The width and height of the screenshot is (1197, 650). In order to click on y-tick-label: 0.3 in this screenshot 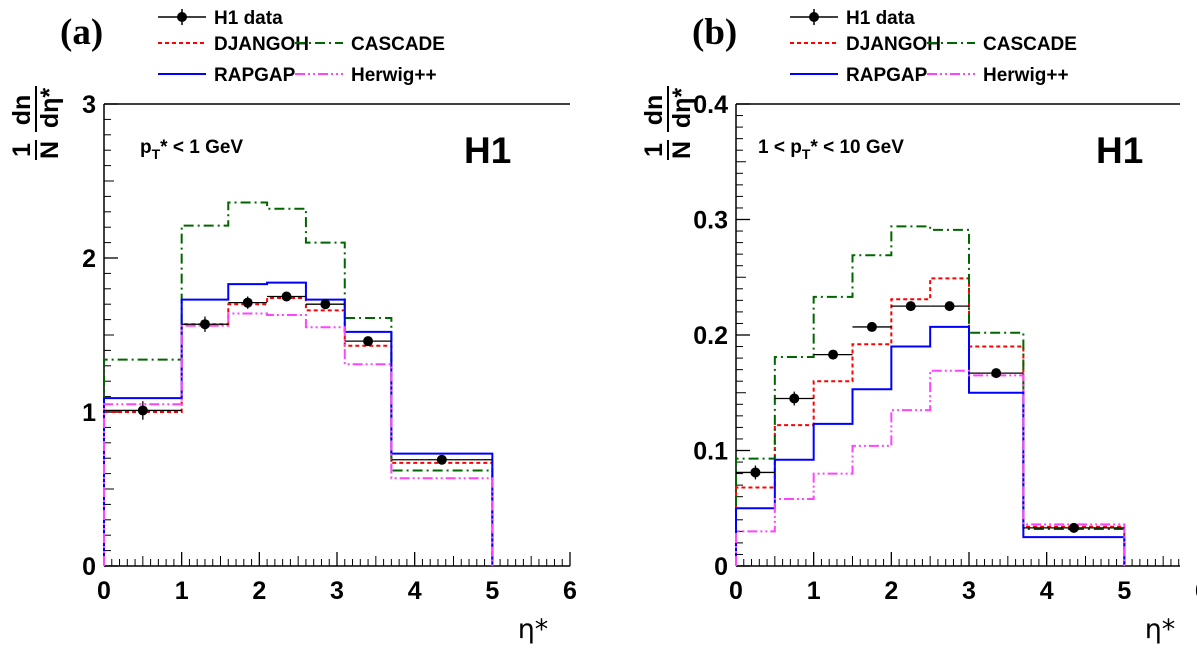, I will do `click(710, 221)`.